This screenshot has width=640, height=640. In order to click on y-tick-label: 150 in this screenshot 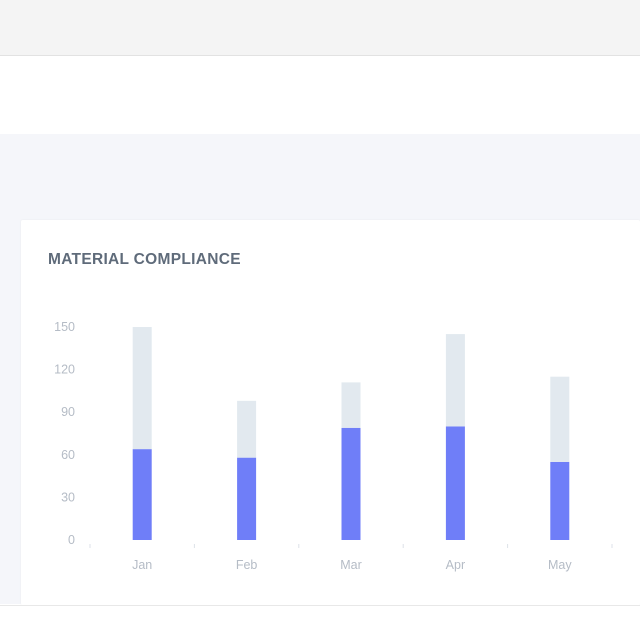, I will do `click(64, 327)`.